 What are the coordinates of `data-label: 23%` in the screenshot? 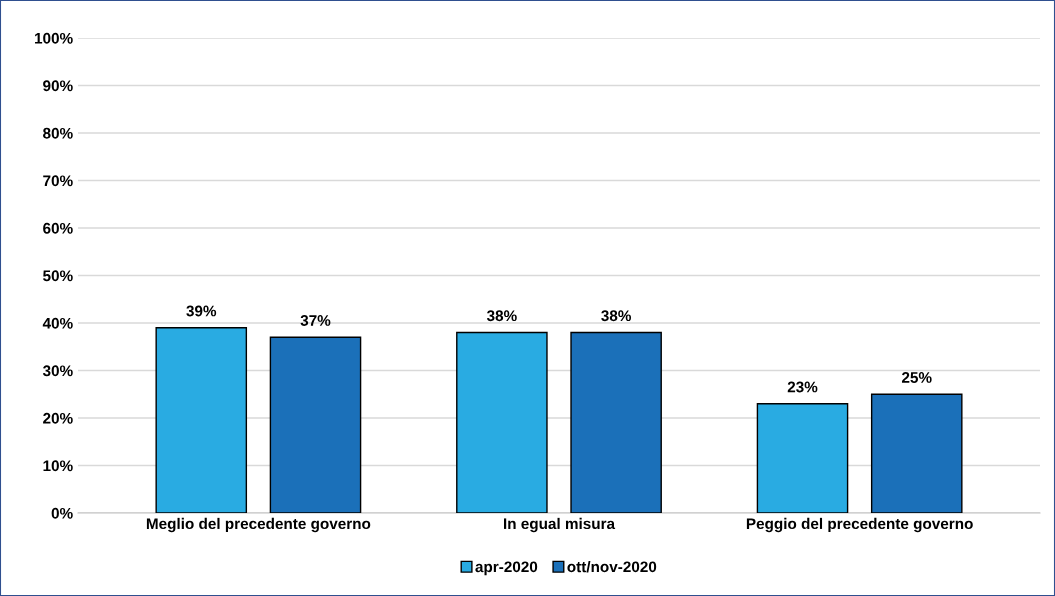 It's located at (802, 387).